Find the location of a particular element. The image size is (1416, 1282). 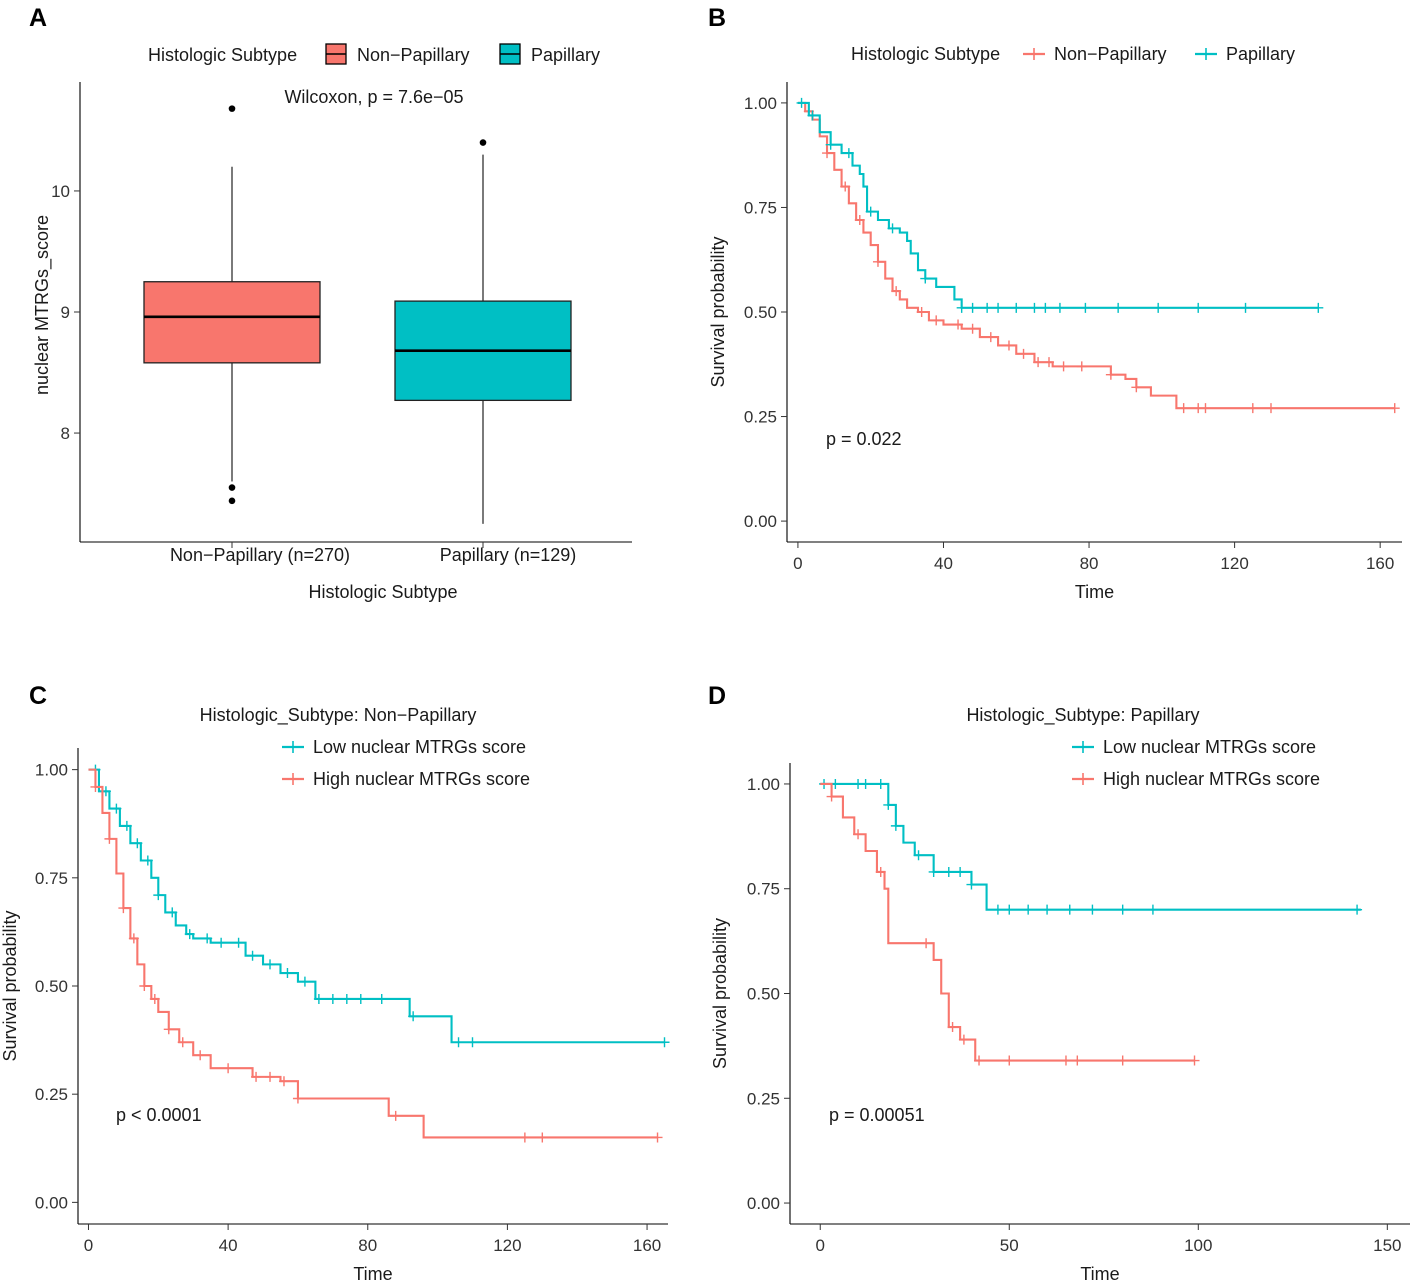

y-tick-label: 0.25 is located at coordinates (51, 1094).